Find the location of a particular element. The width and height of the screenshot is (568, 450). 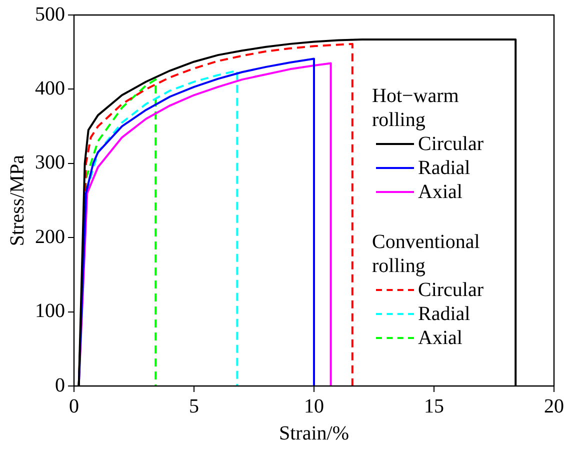

x-tick-label: 10 is located at coordinates (314, 406).